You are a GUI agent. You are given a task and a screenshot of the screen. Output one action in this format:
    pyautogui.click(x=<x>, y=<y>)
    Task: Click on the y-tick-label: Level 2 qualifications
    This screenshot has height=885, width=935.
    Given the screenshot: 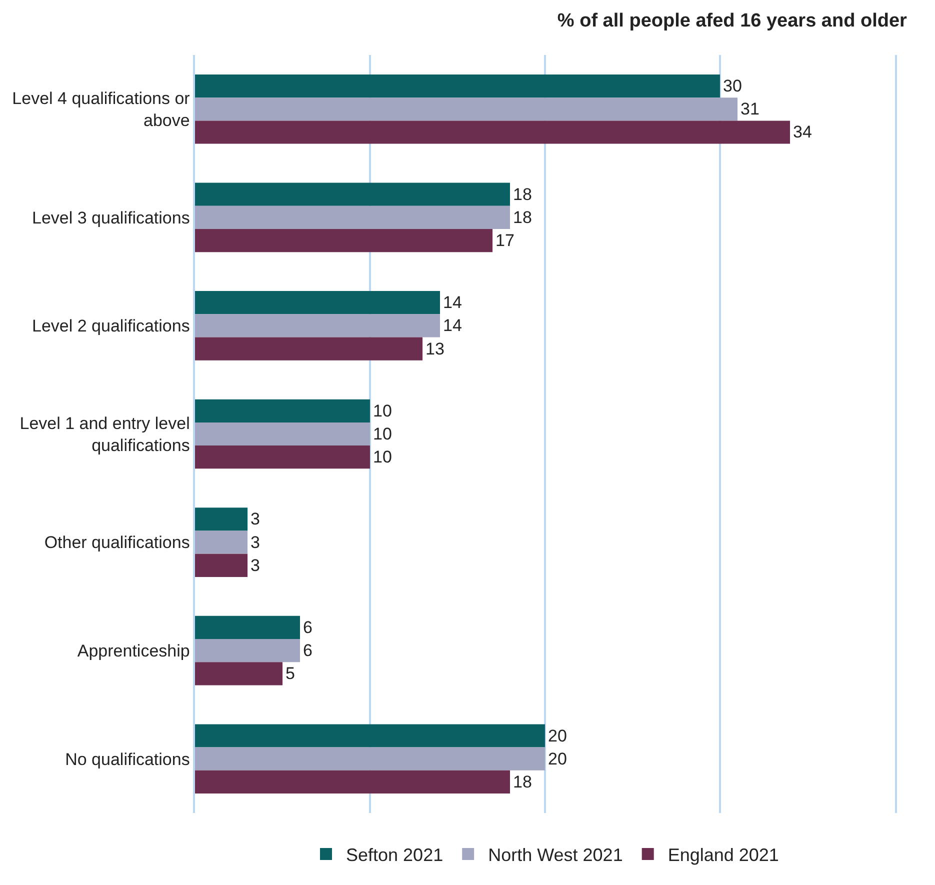 What is the action you would take?
    pyautogui.click(x=111, y=326)
    